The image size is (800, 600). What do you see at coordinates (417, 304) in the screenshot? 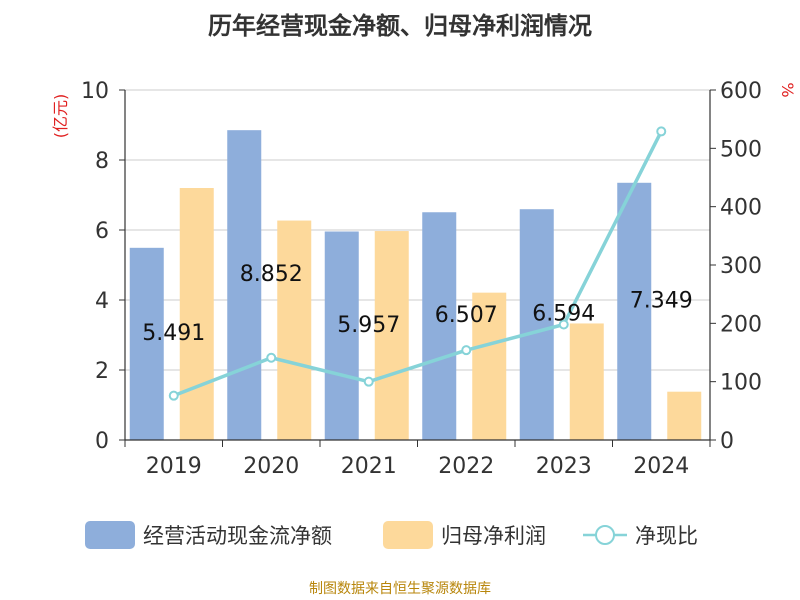
I see `data-labels: 5.491 8.852 5.957 6.507 6.594 7.349` at bounding box center [417, 304].